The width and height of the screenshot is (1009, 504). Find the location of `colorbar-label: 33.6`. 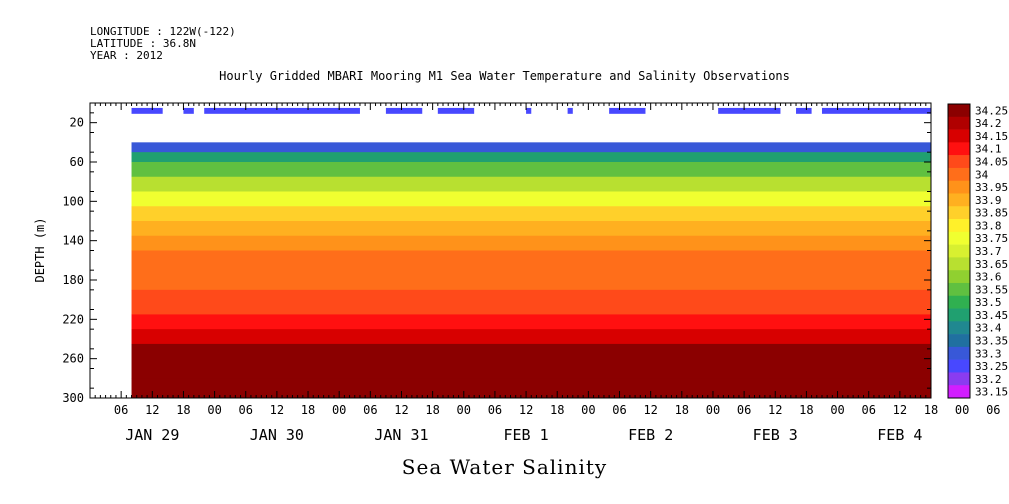

colorbar-label: 33.6 is located at coordinates (988, 277).